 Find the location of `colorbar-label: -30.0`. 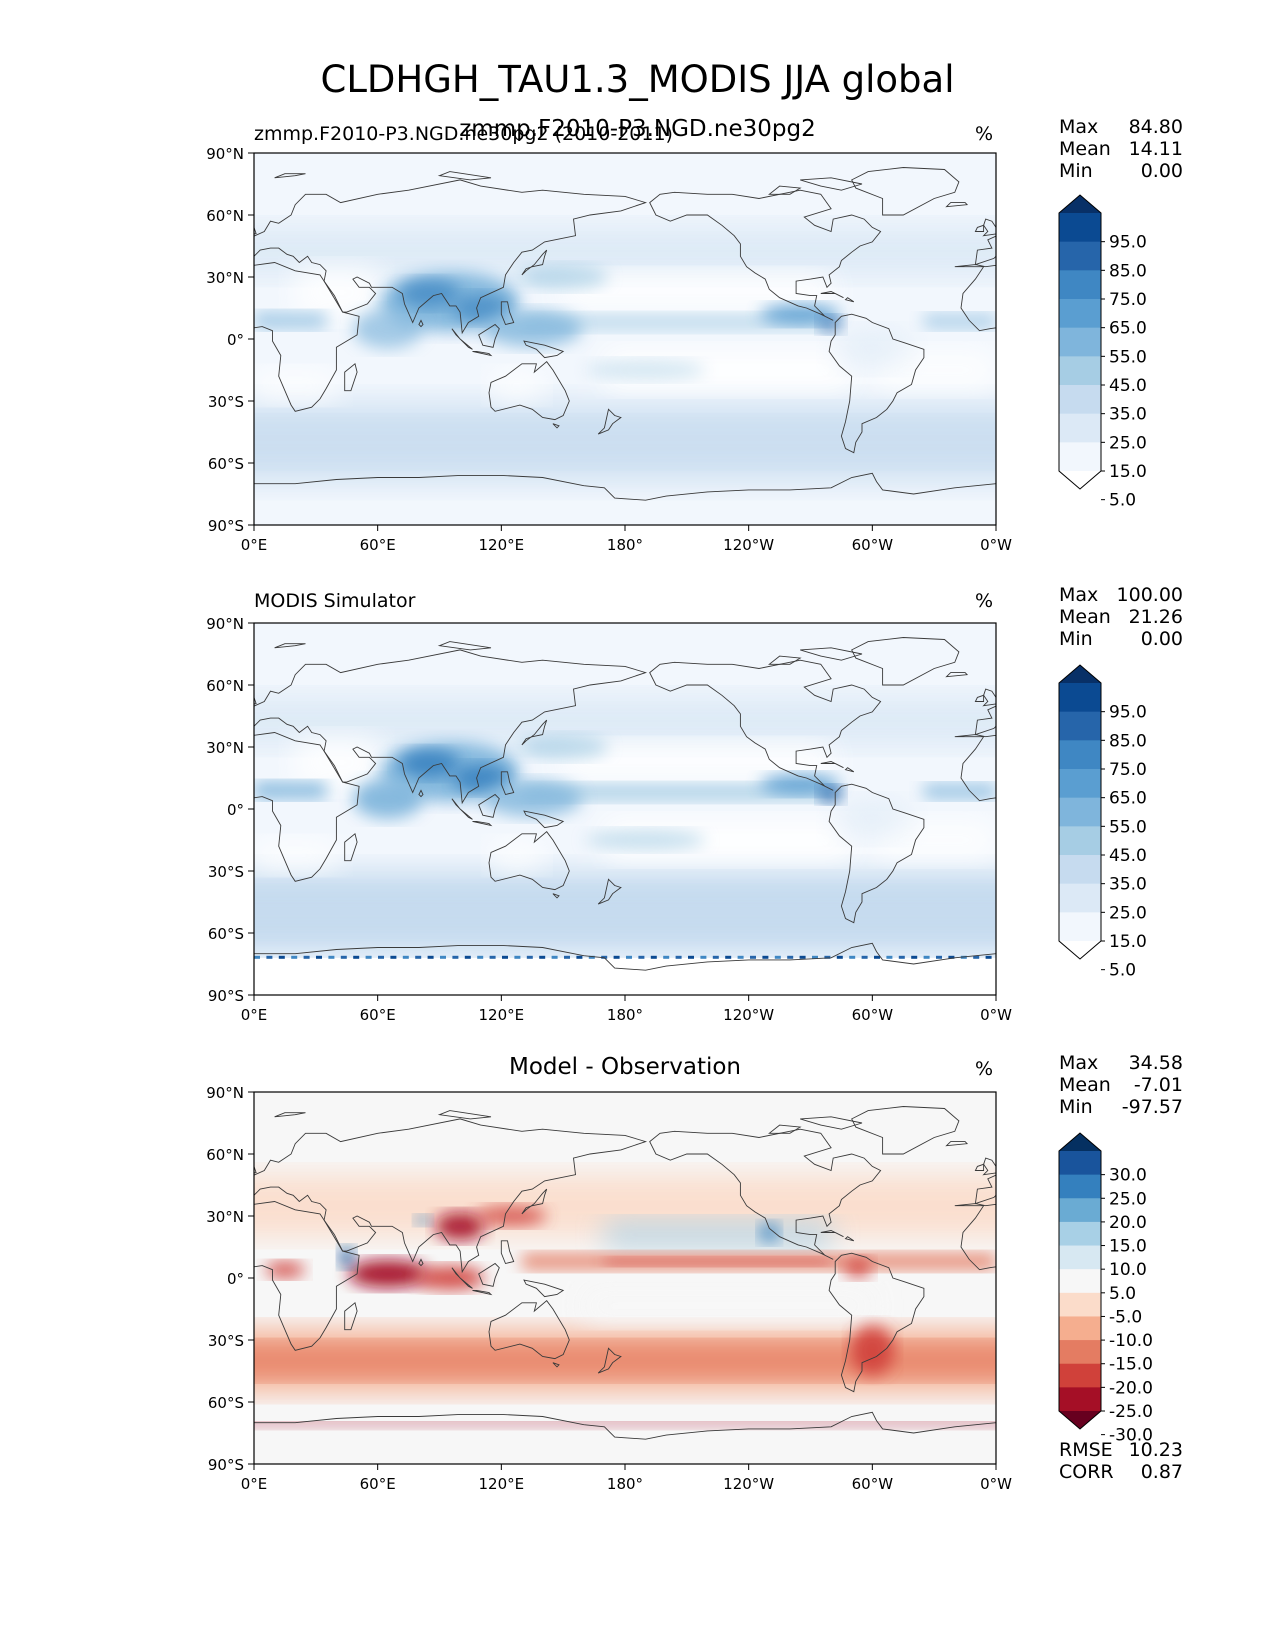

colorbar-label: -30.0 is located at coordinates (1131, 1436).